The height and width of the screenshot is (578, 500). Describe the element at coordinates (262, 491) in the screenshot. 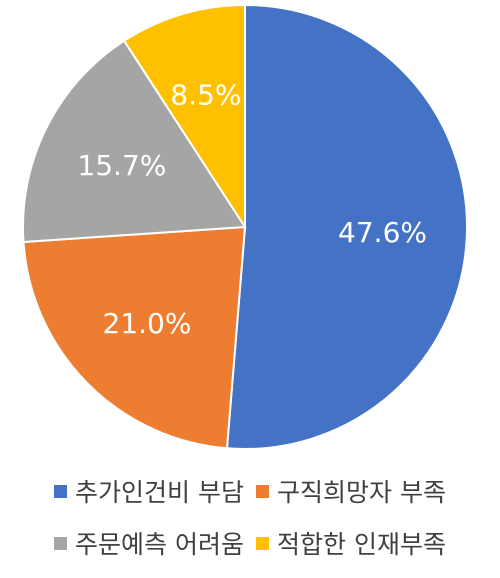

I see `legend-swatch-job-seeker-shortage` at that location.